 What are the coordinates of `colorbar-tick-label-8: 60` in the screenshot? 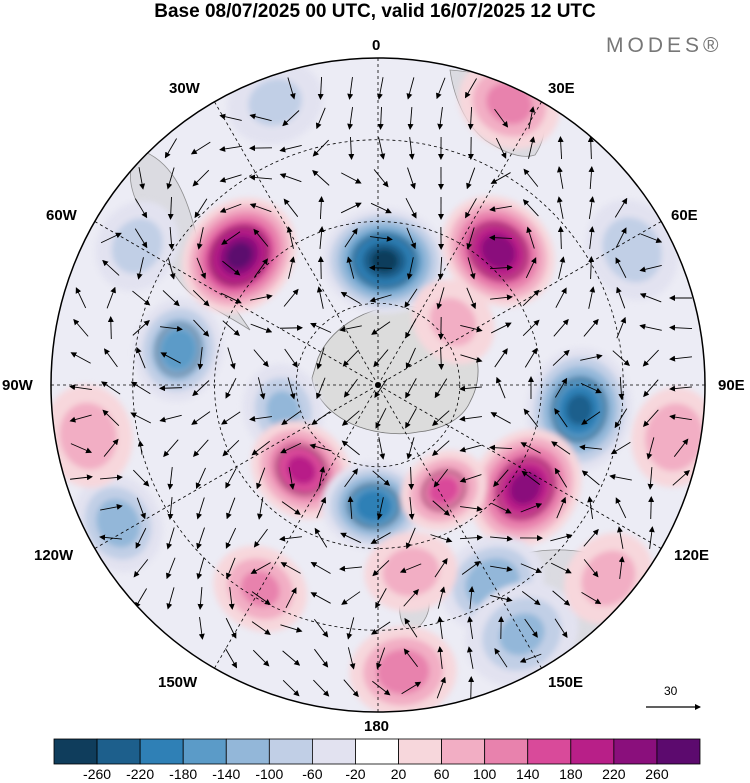 It's located at (441, 774).